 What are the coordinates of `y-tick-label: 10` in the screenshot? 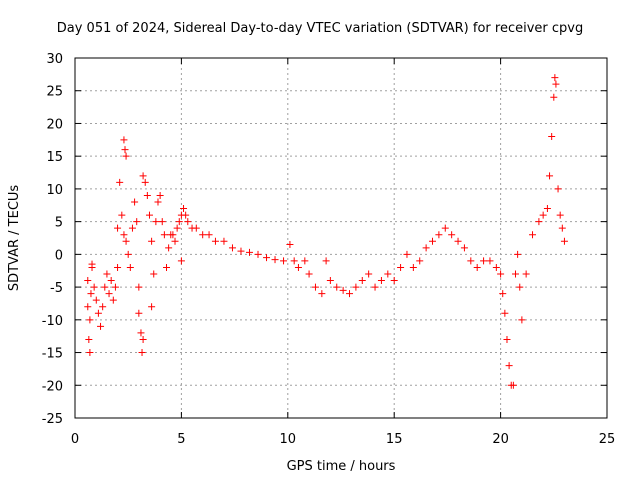 It's located at (54, 190).